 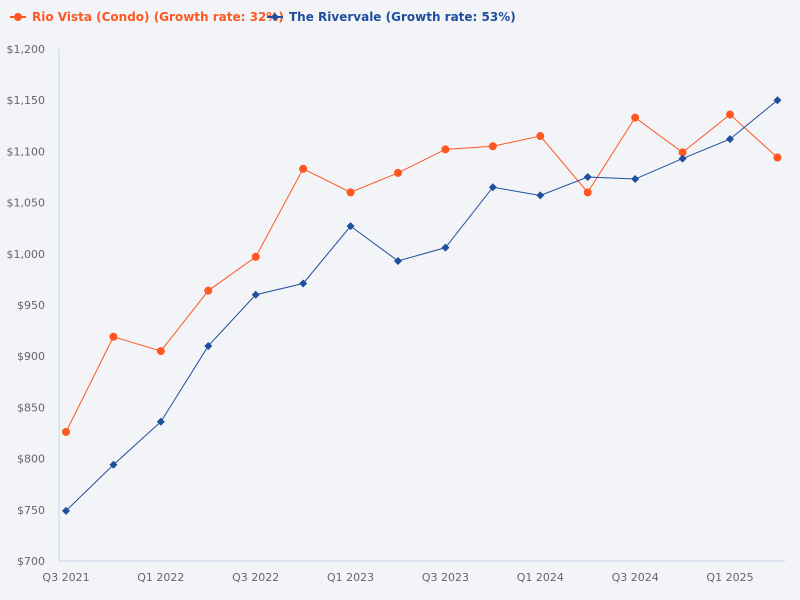 What do you see at coordinates (31, 510) in the screenshot?
I see `y-tick-label: $750` at bounding box center [31, 510].